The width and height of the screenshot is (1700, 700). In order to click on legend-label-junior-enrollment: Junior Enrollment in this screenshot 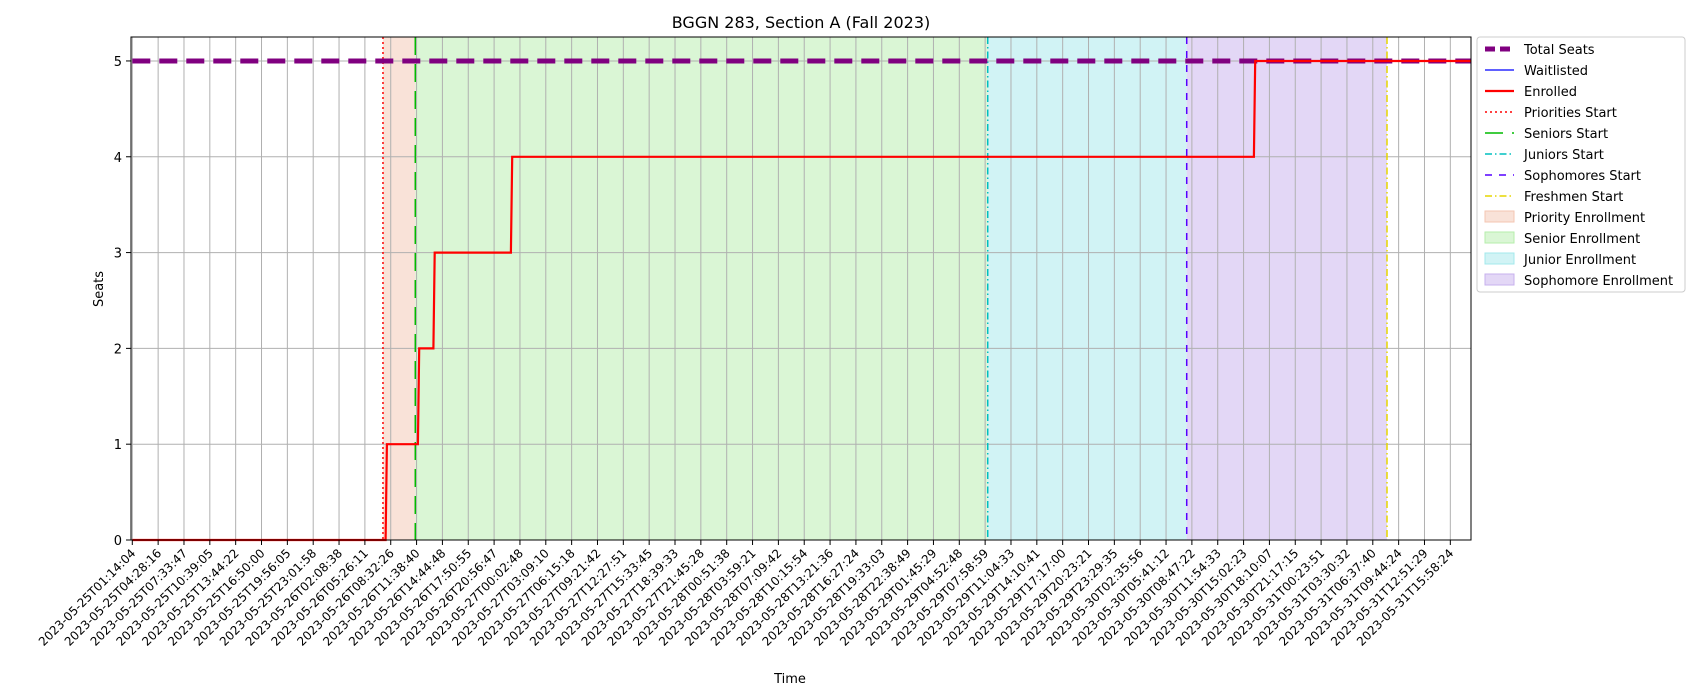, I will do `click(1579, 260)`.